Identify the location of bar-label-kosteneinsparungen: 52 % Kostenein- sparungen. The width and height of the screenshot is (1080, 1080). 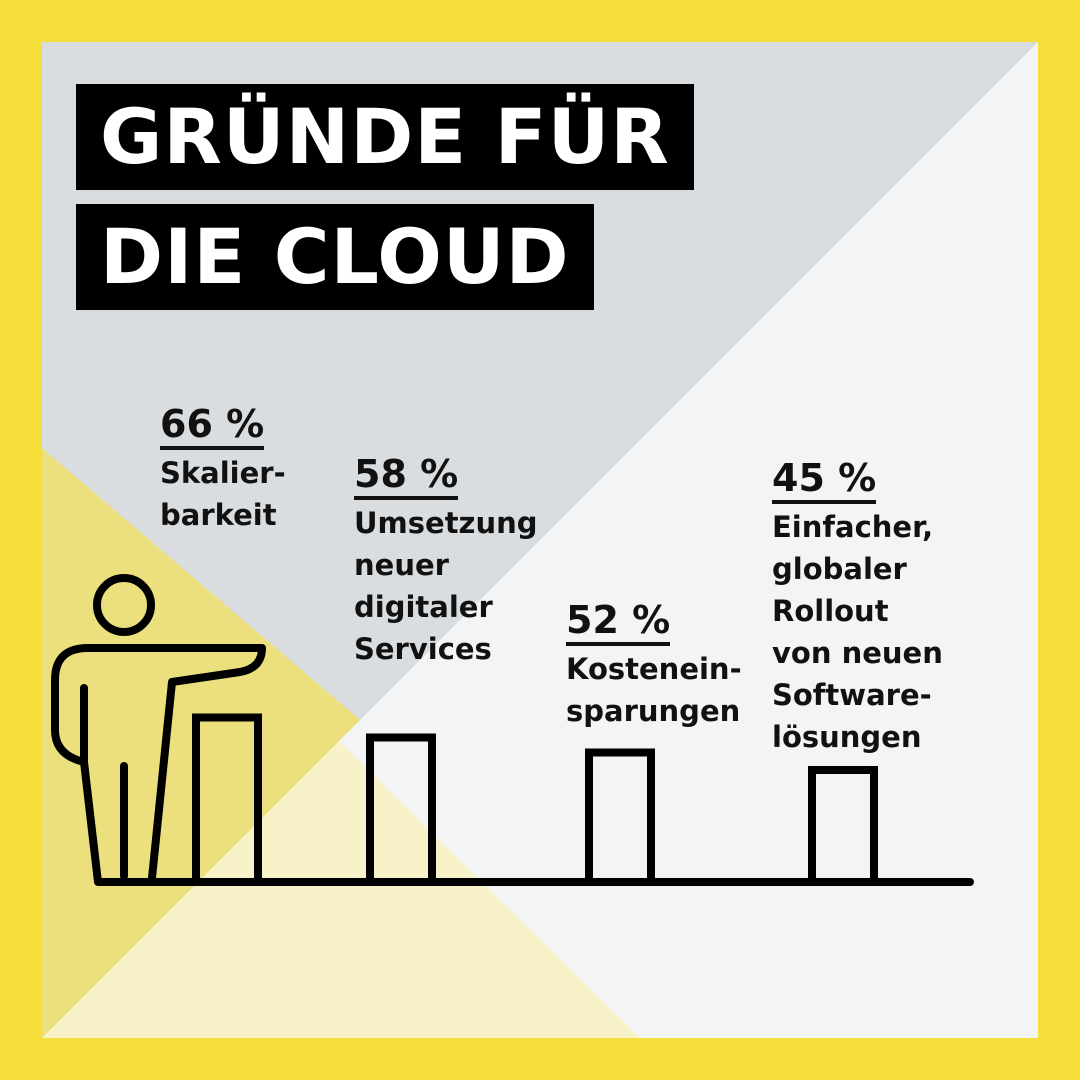
(654, 665).